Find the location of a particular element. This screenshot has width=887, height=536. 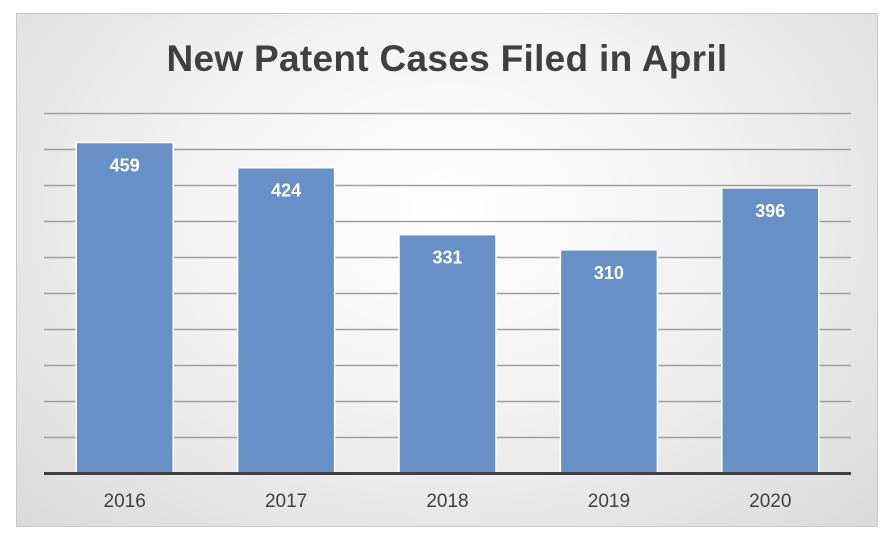

data-label-2016: 459 is located at coordinates (125, 166).